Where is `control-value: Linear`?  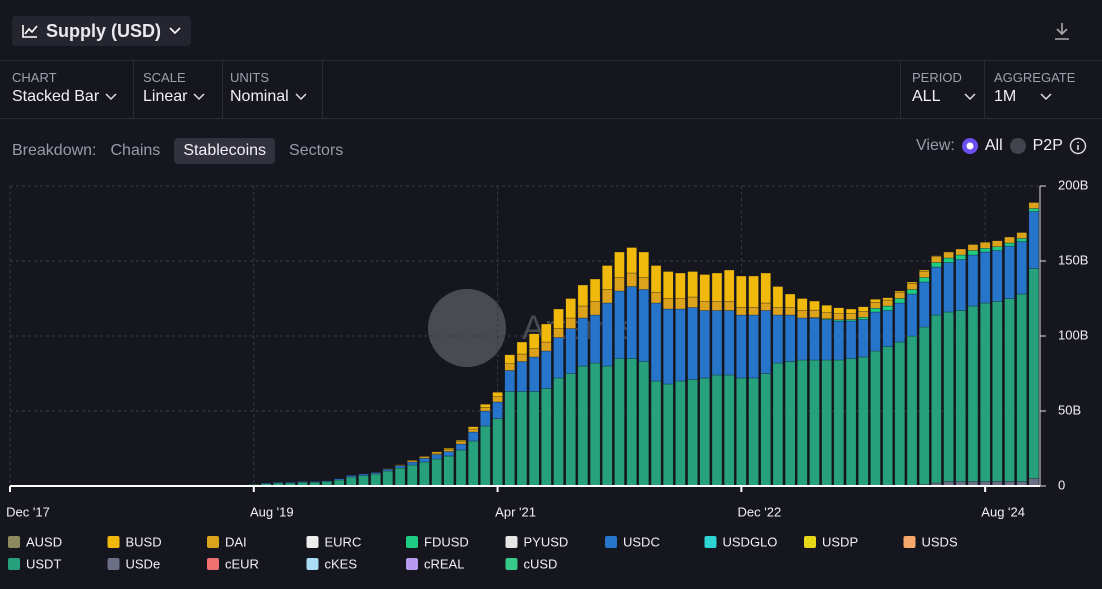 control-value: Linear is located at coordinates (174, 97).